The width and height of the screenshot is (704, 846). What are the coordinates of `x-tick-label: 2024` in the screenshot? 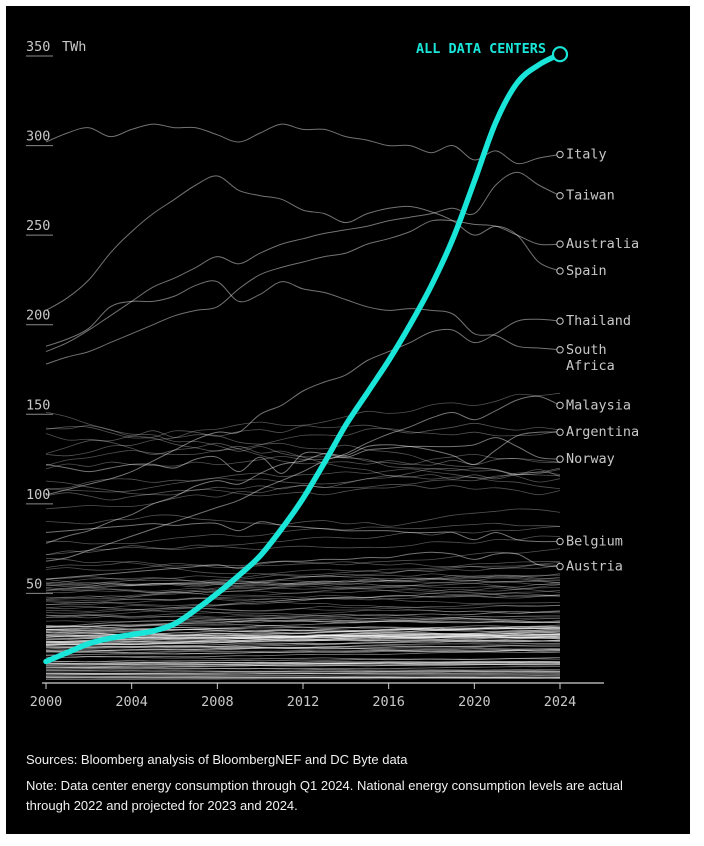 It's located at (560, 702).